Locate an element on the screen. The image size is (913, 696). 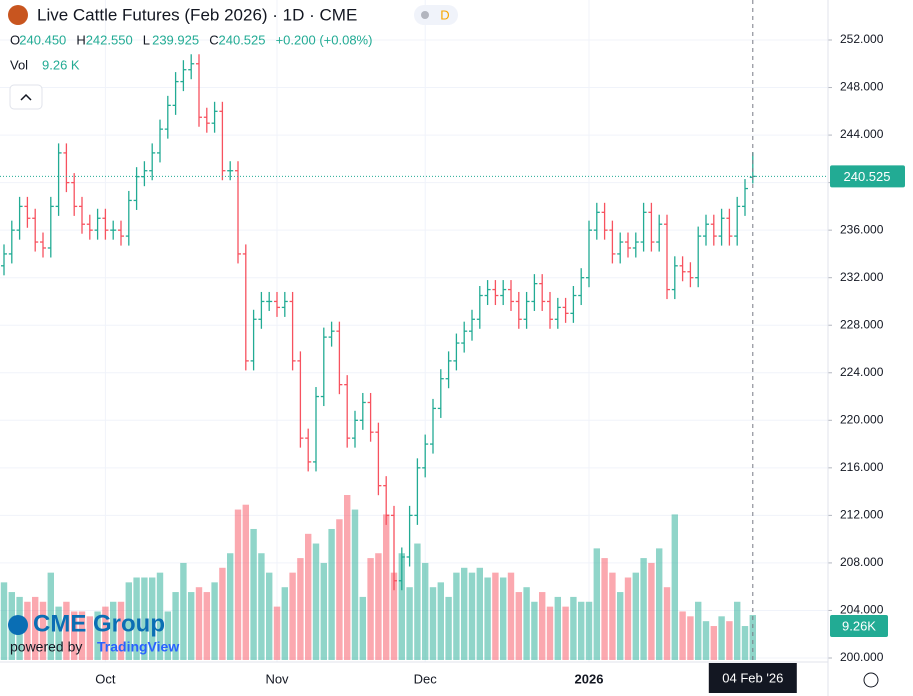
legend-key: H is located at coordinates (80, 39).